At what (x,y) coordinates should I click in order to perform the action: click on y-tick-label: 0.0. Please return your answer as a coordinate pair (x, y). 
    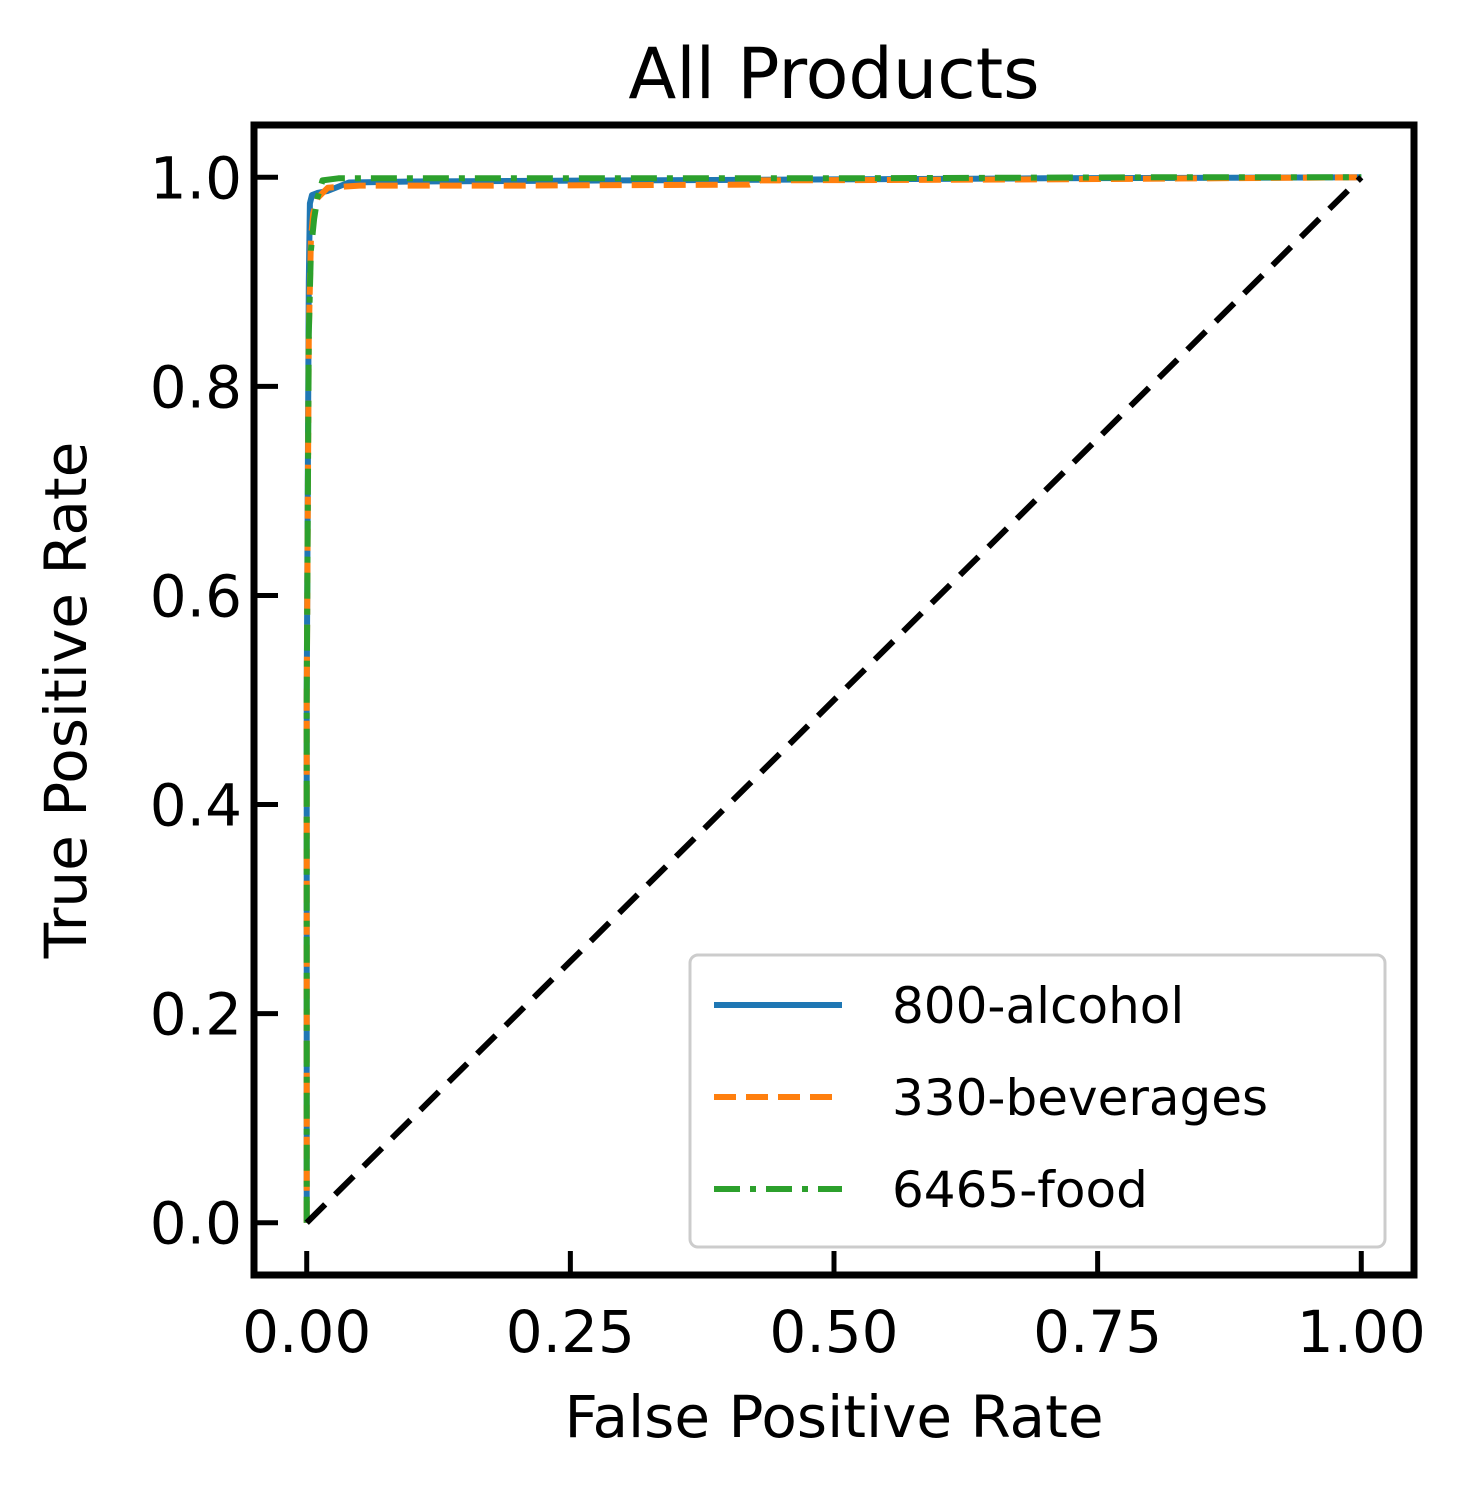
    Looking at the image, I should click on (196, 1224).